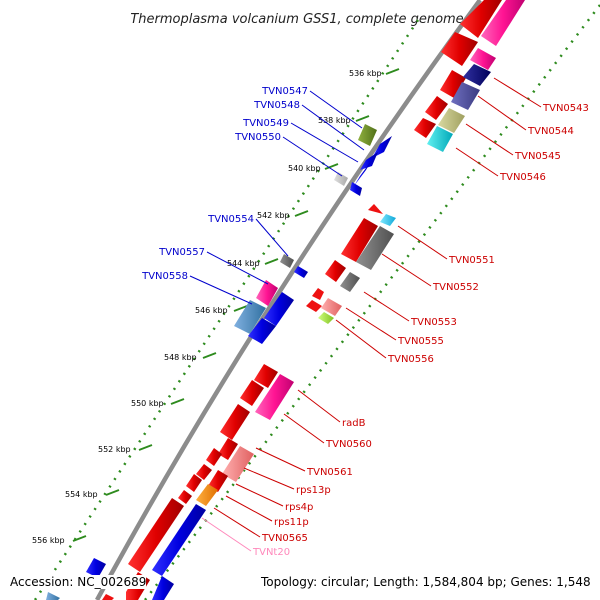  What do you see at coordinates (147, 403) in the screenshot?
I see `tick-label: 550 kbp` at bounding box center [147, 403].